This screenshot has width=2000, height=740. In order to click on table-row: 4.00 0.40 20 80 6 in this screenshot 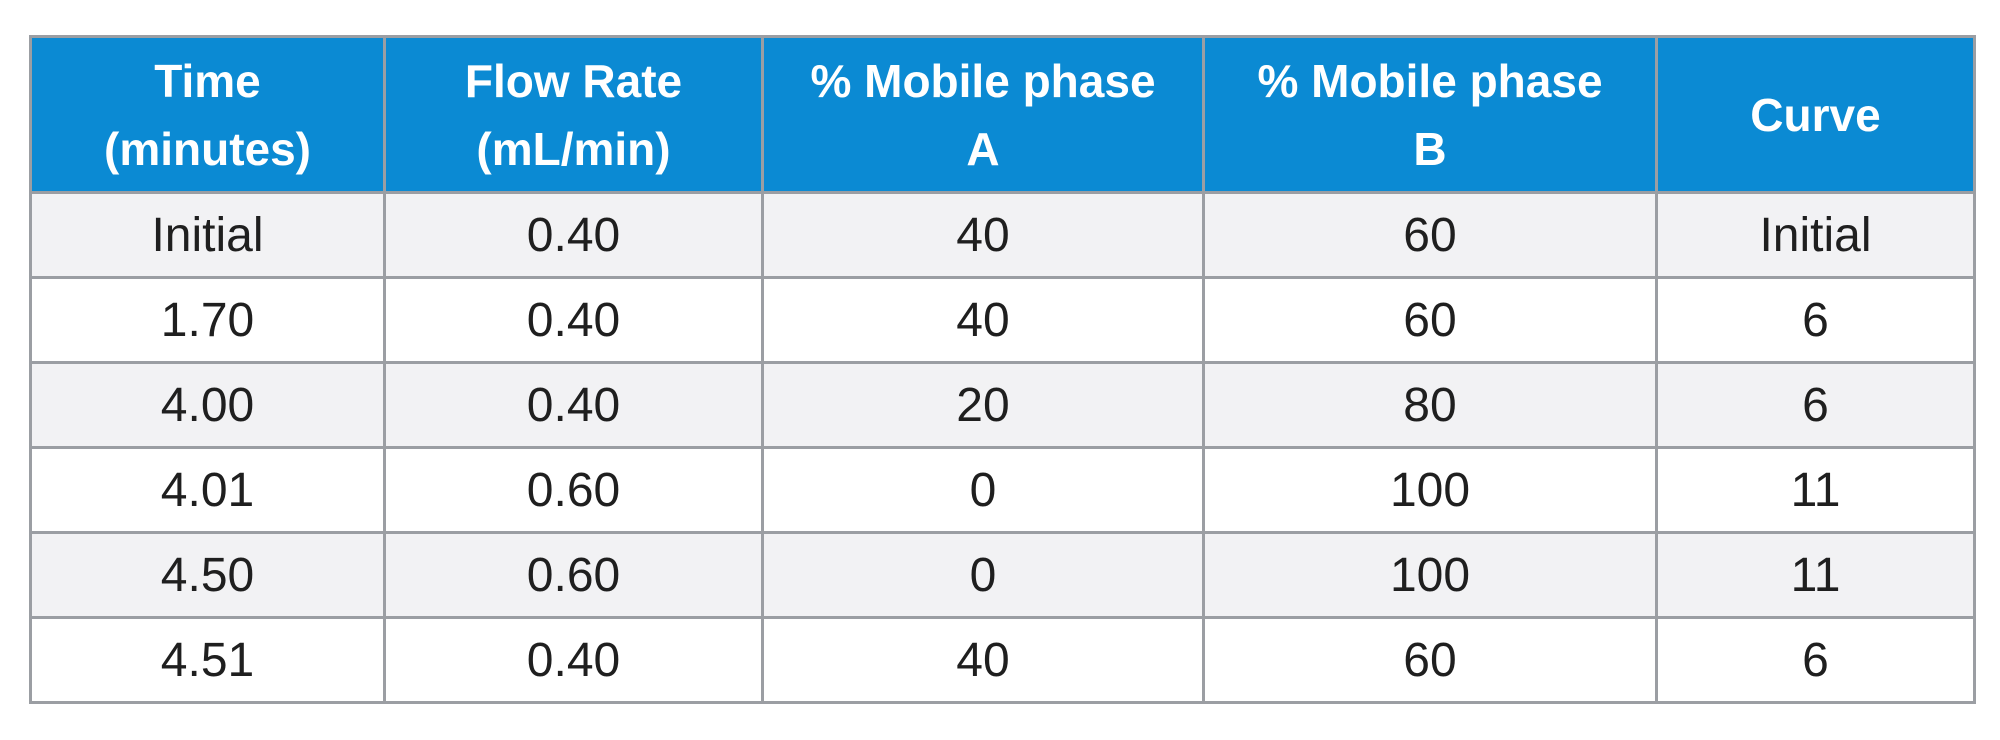, I will do `click(1002, 405)`.